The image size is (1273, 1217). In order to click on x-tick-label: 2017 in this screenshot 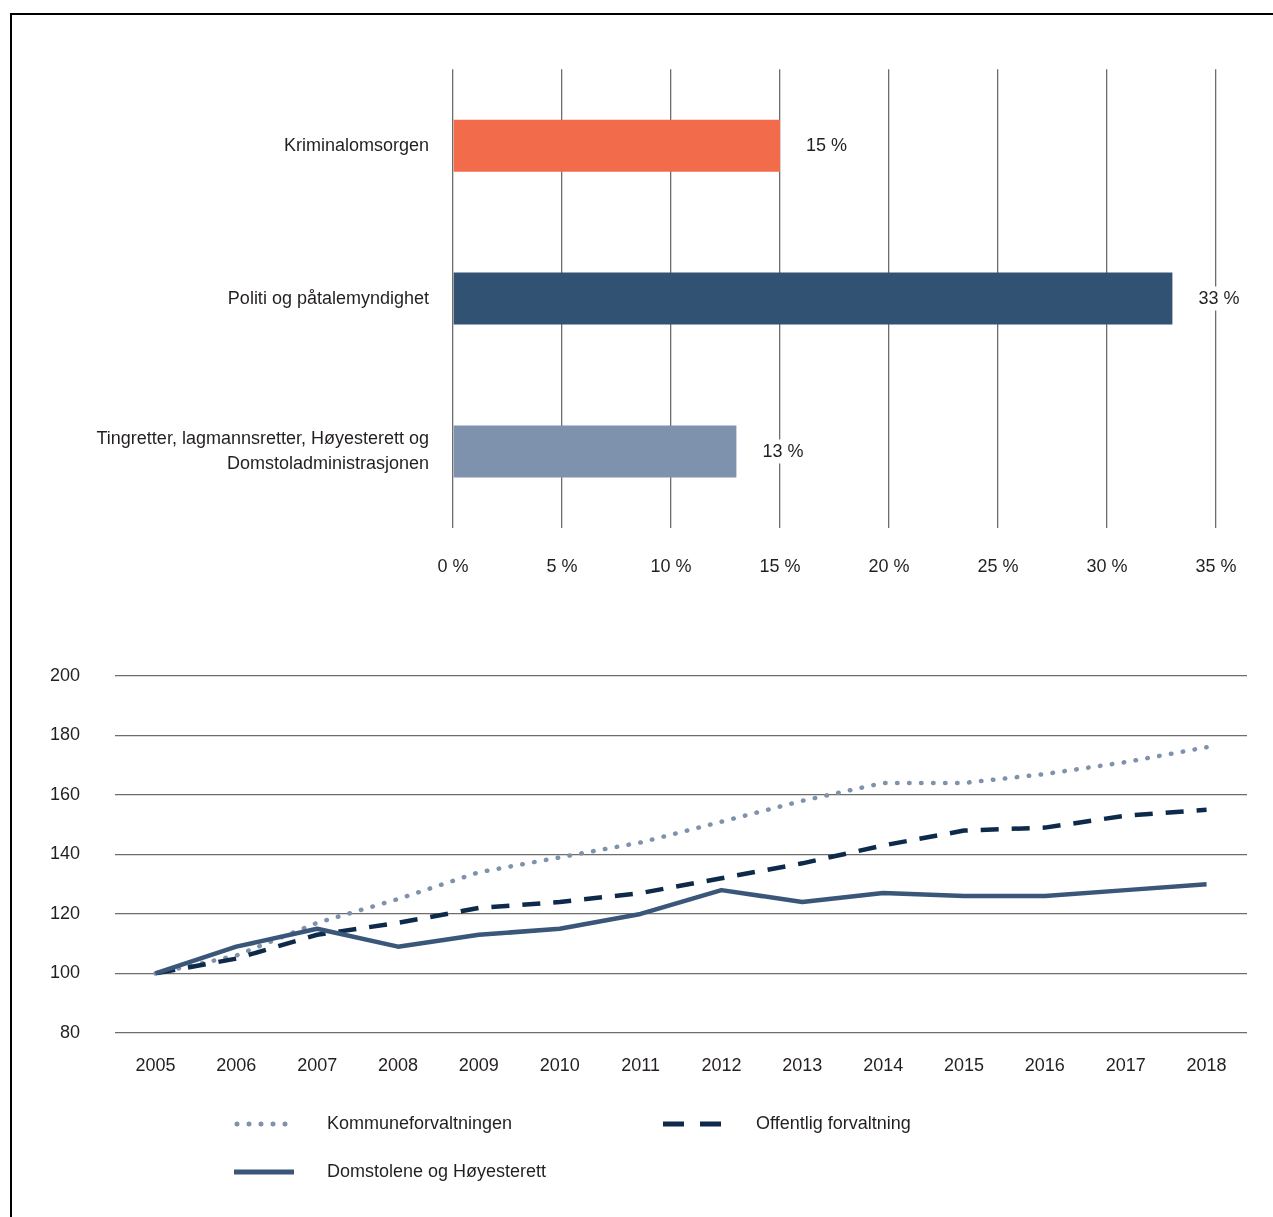, I will do `click(1125, 1064)`.